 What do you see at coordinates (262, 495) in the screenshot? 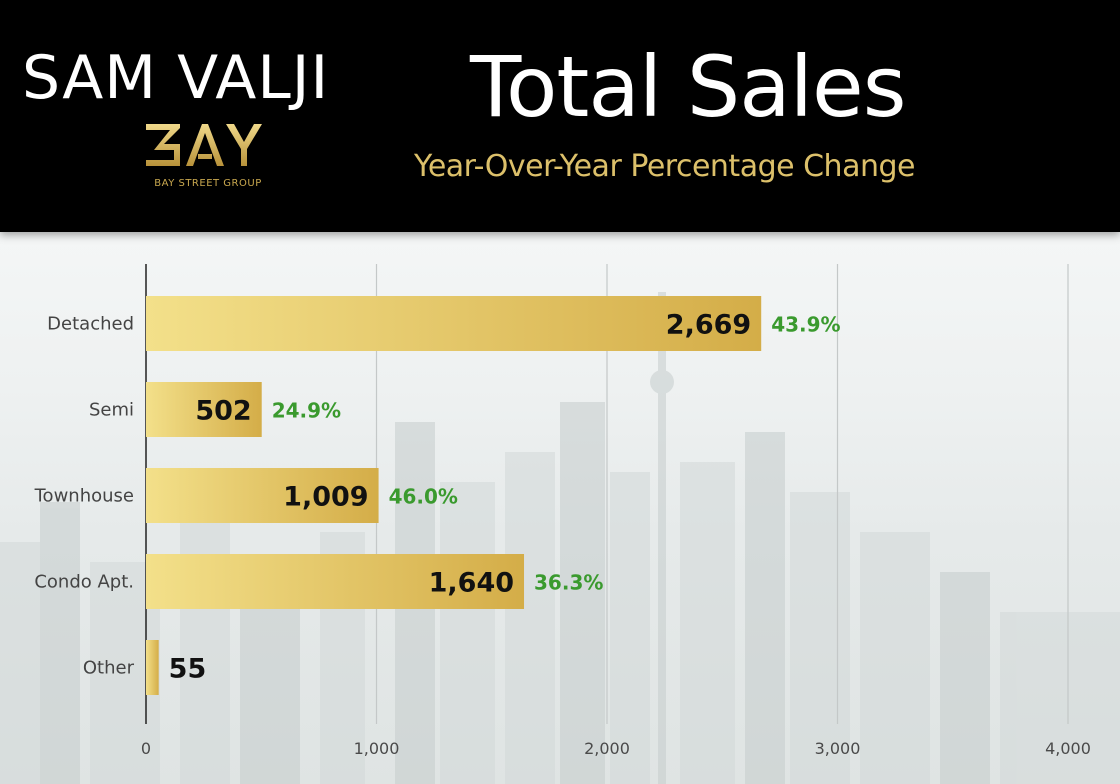
I see `bar-townhouse` at bounding box center [262, 495].